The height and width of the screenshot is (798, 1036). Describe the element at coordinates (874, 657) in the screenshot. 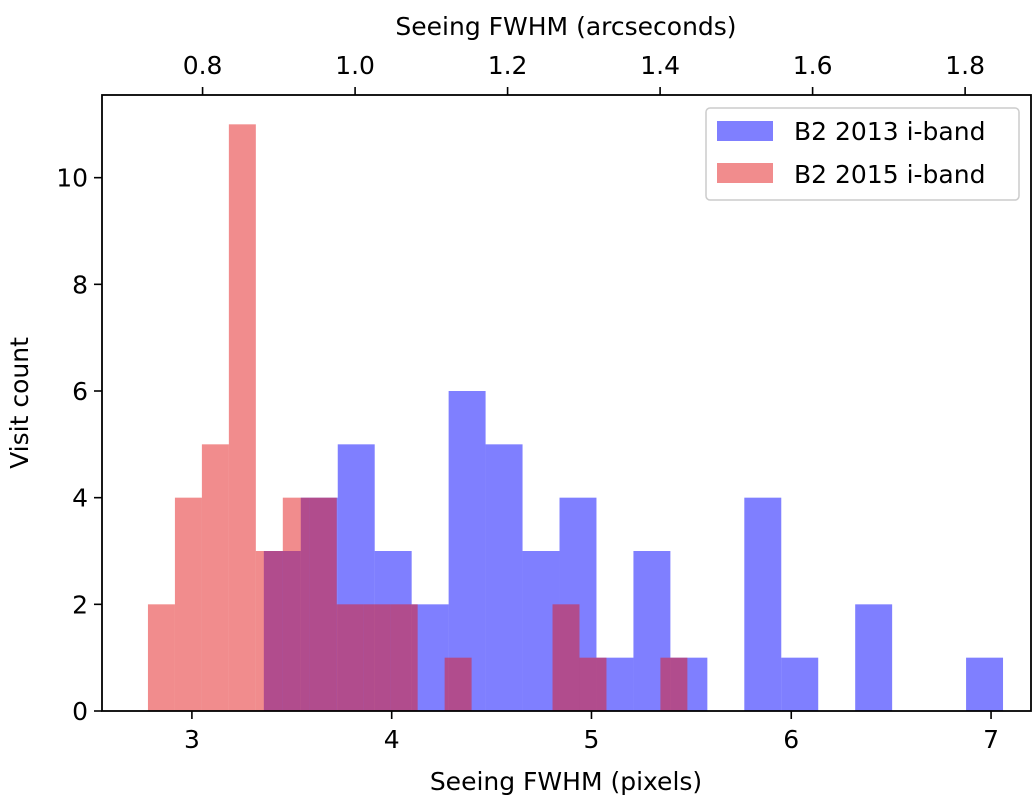

I see `bar-series0-bin16` at that location.